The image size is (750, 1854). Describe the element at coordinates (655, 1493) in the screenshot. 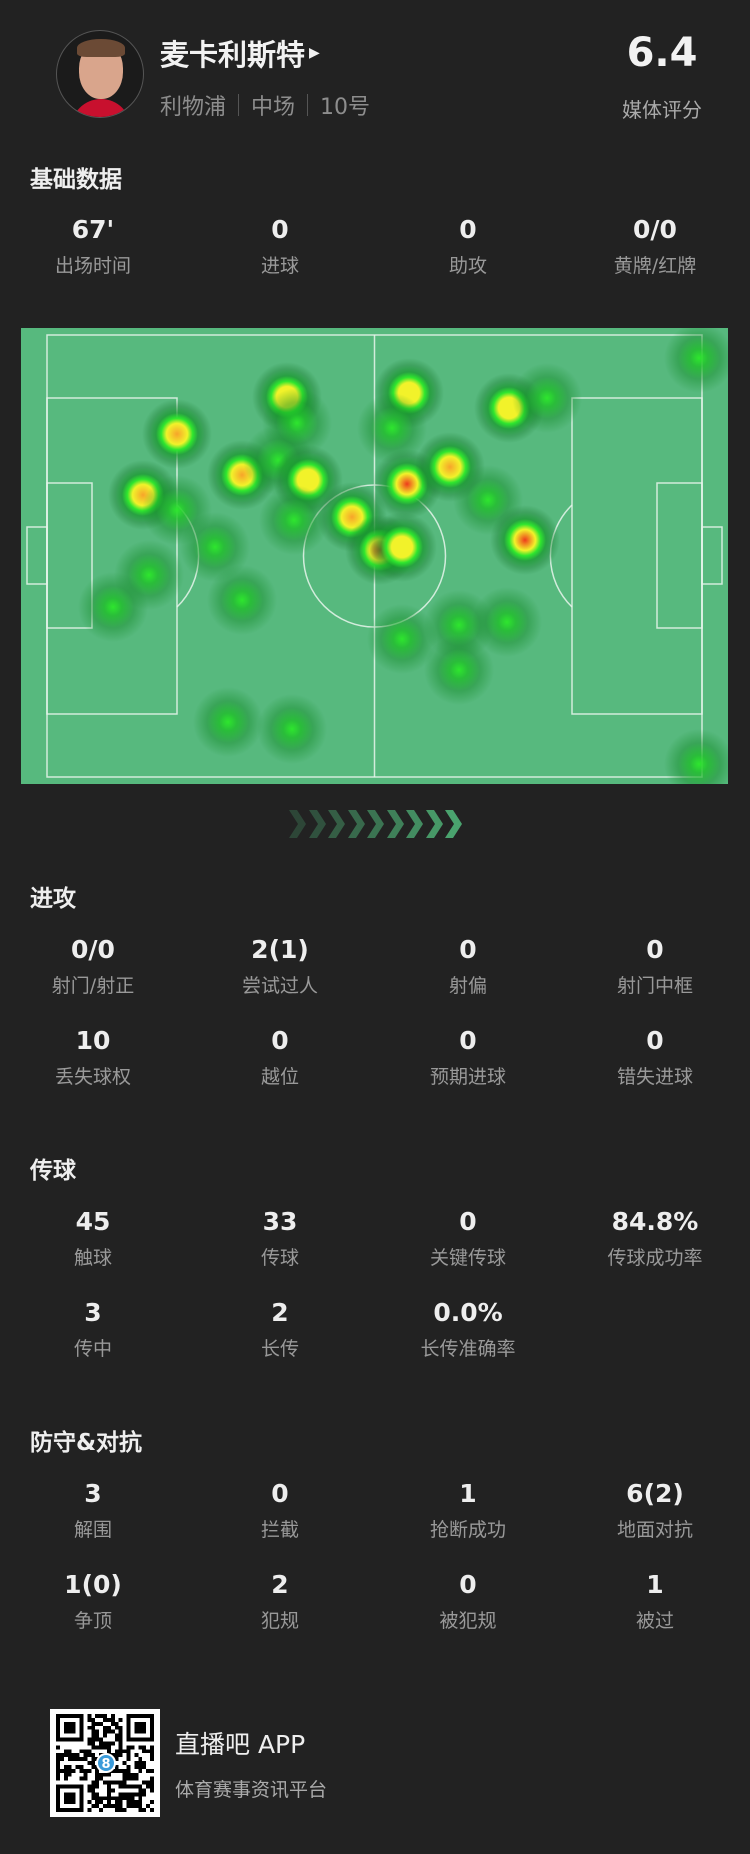

I see `stat-value: 6(2)` at that location.